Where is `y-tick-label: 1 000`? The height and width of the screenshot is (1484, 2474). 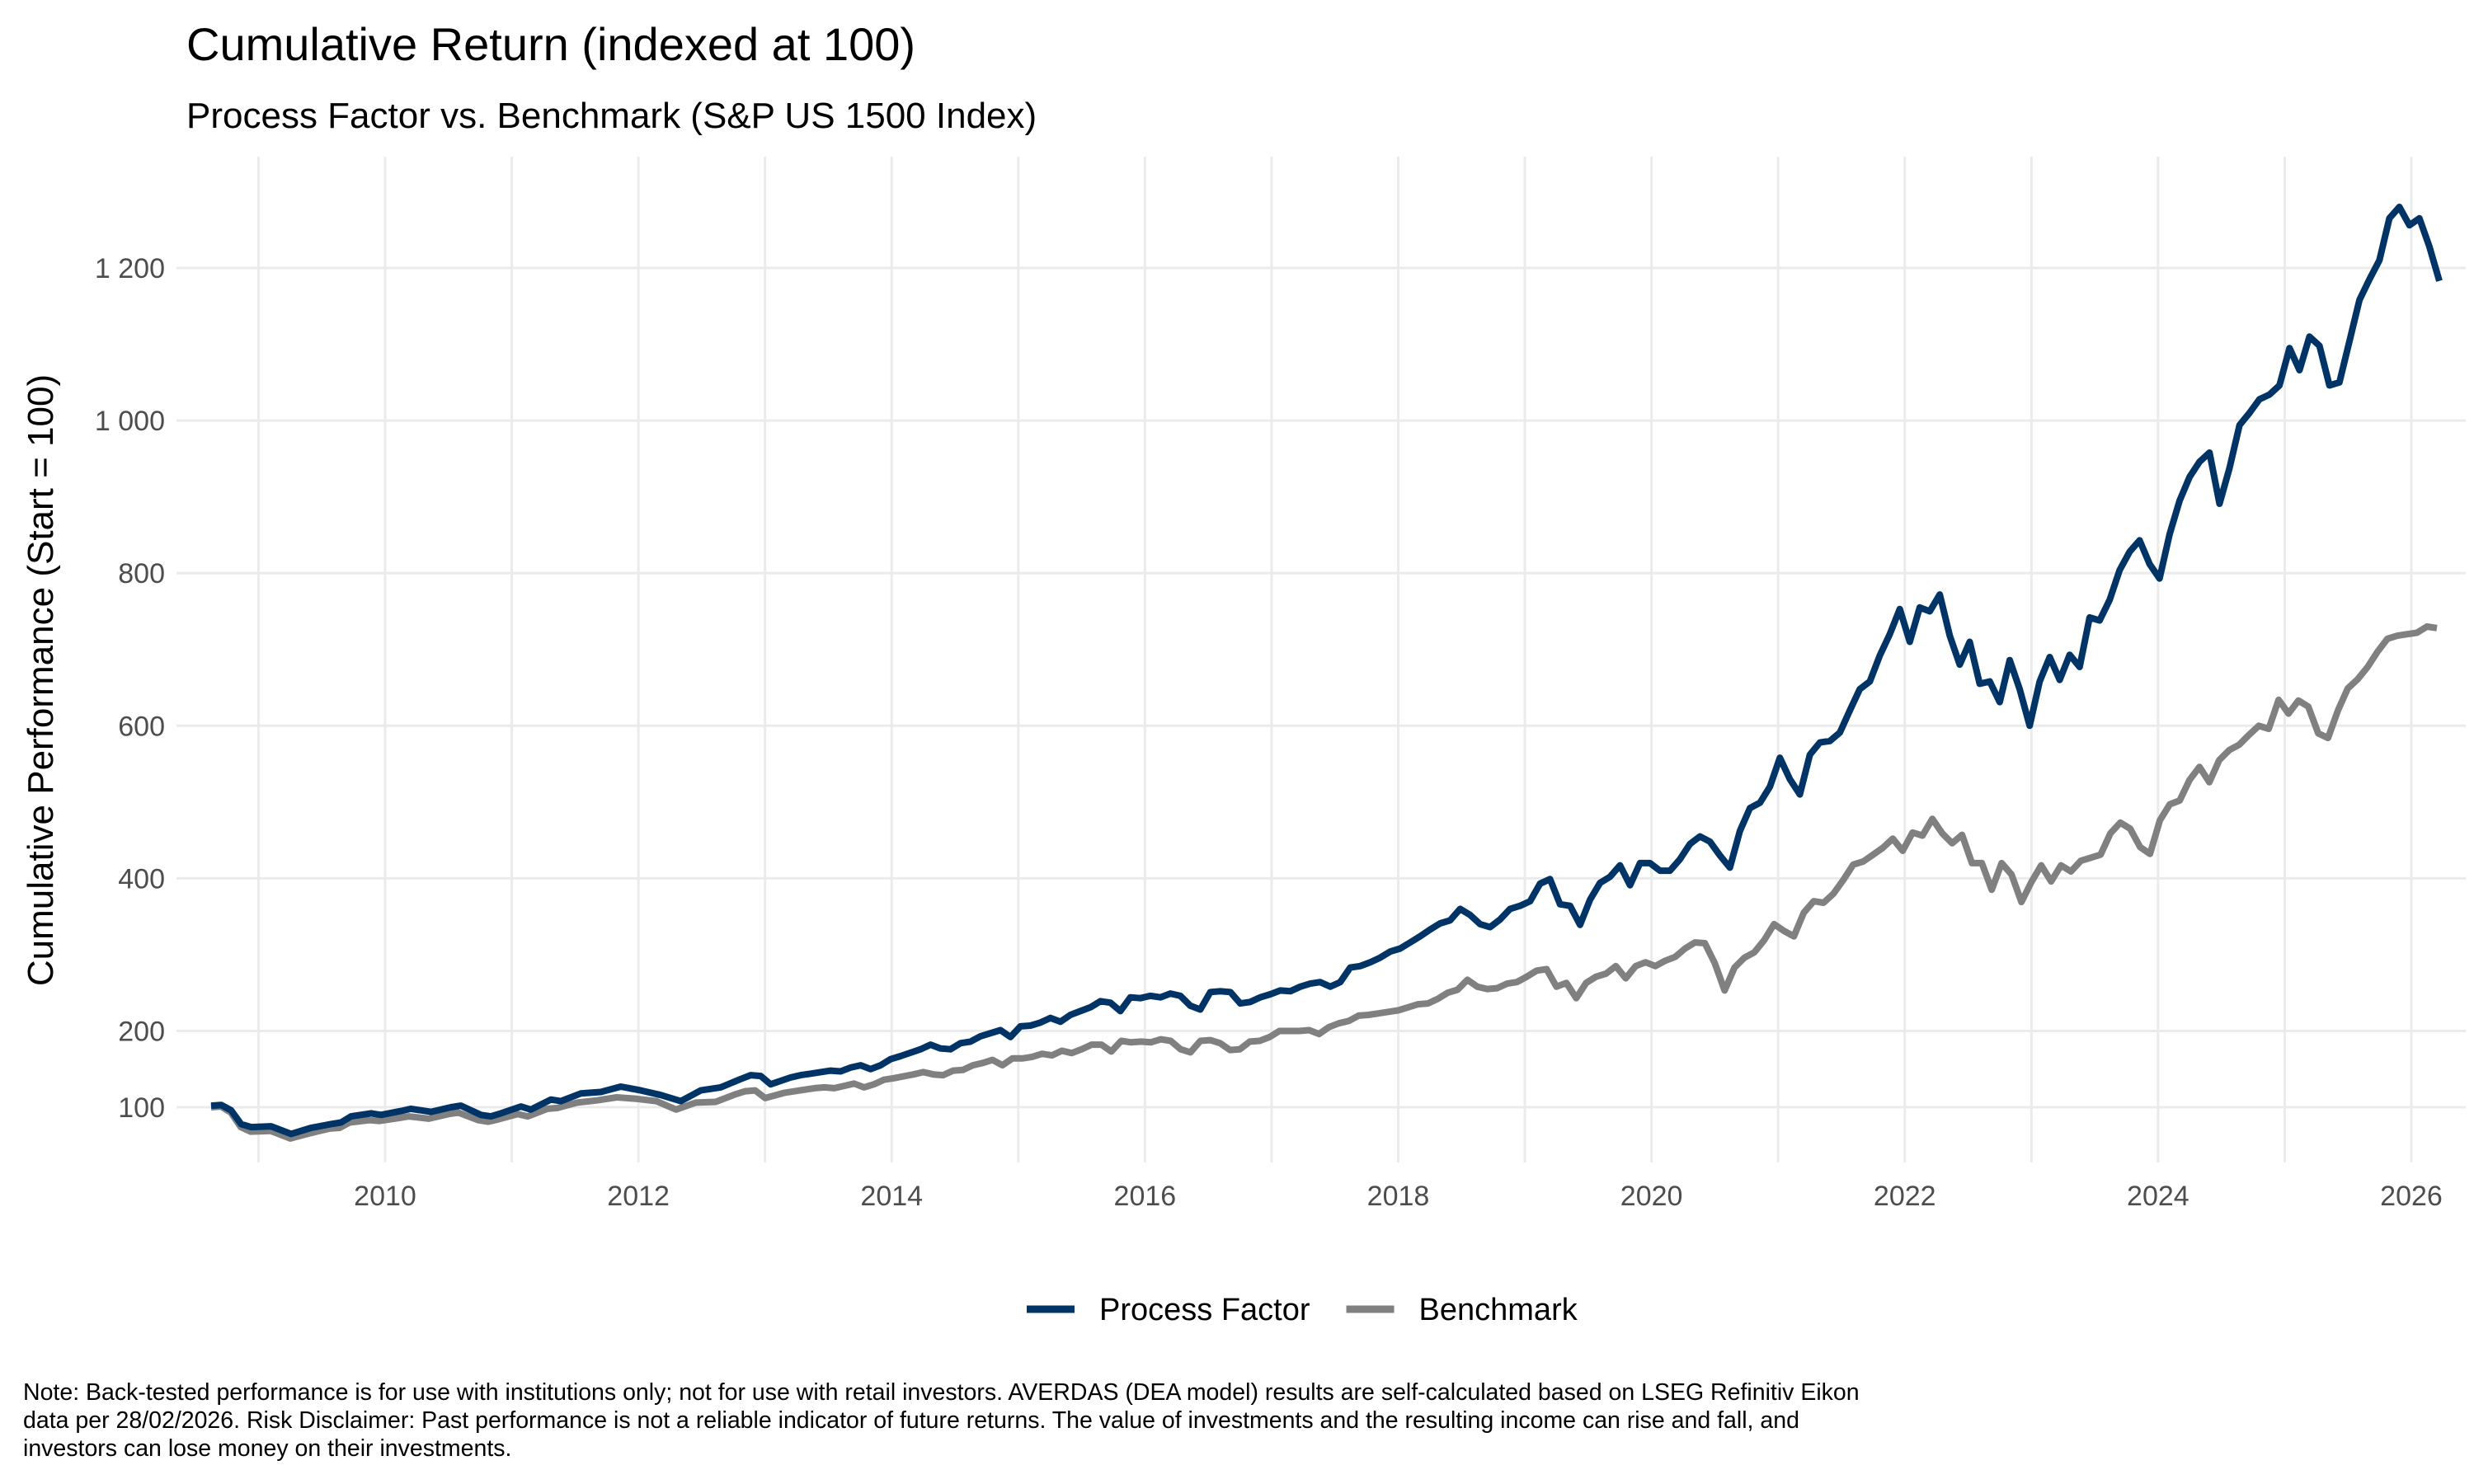 y-tick-label: 1 000 is located at coordinates (130, 421).